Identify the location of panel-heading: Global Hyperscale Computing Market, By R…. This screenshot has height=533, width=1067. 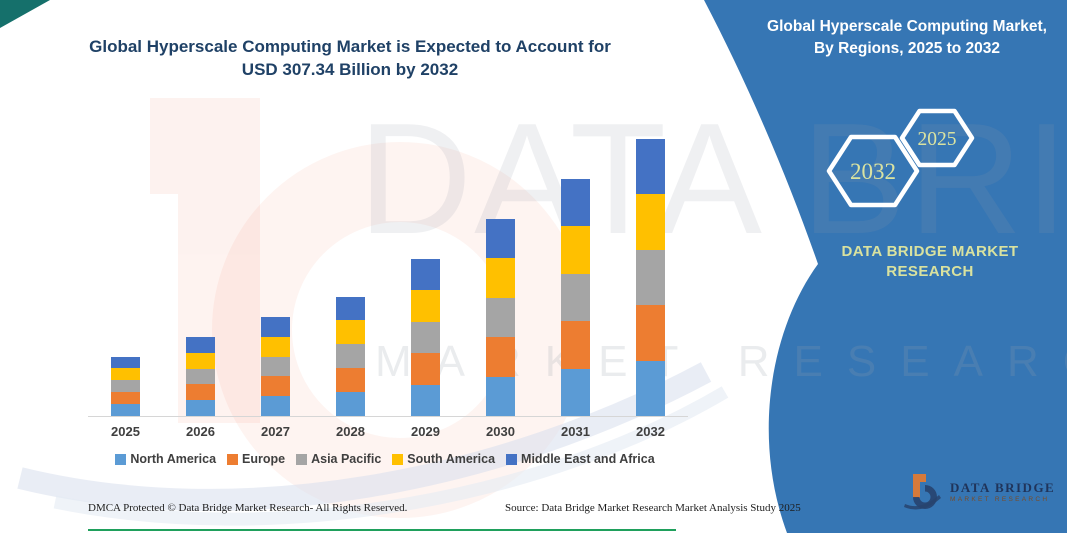
(907, 37).